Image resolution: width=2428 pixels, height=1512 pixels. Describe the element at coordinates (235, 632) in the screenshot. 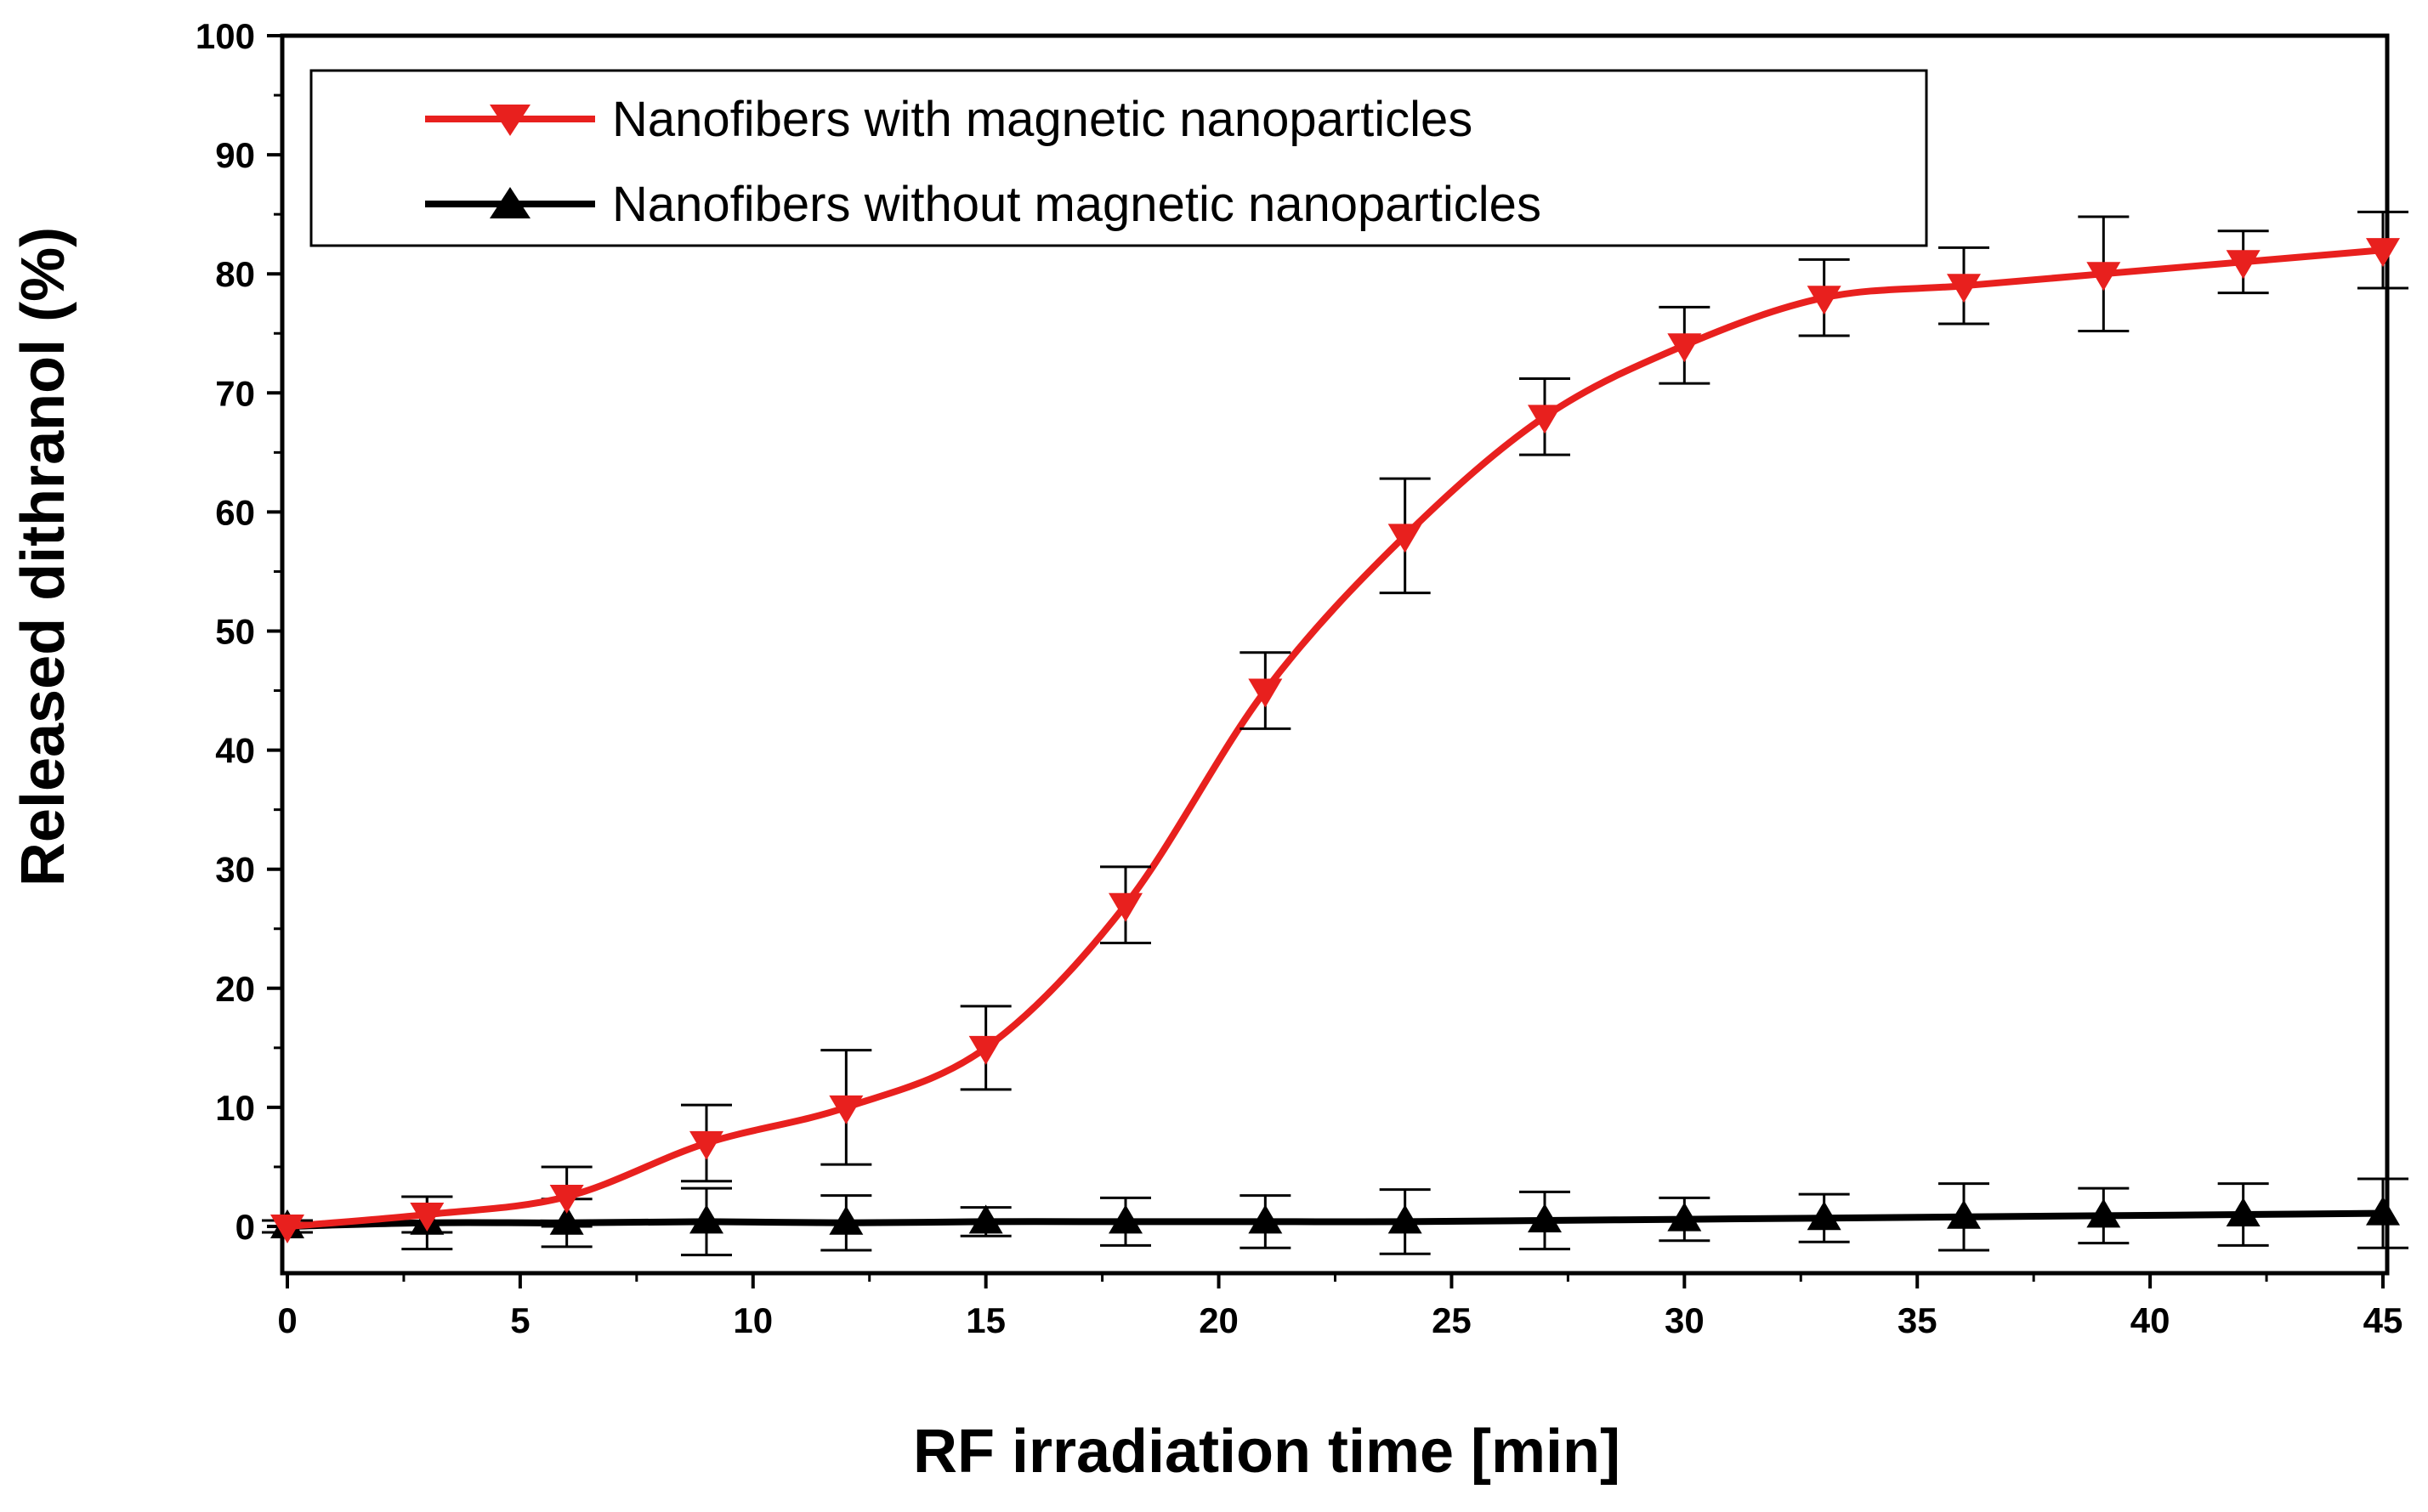

I see `y-tick-label: 50` at that location.